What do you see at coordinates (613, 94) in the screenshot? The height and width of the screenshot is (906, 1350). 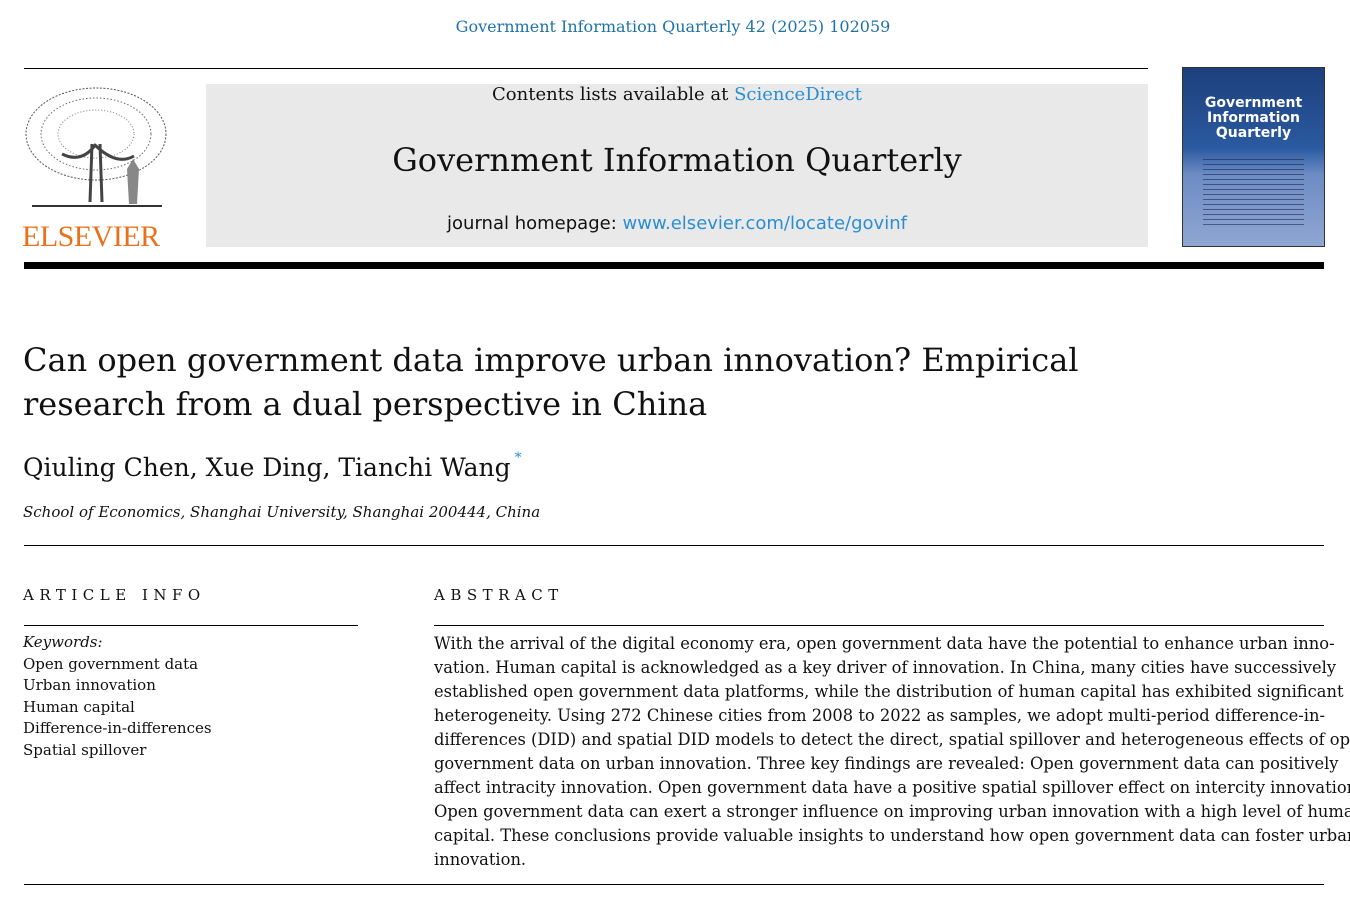 I see `contents-label: Contents lists available at` at bounding box center [613, 94].